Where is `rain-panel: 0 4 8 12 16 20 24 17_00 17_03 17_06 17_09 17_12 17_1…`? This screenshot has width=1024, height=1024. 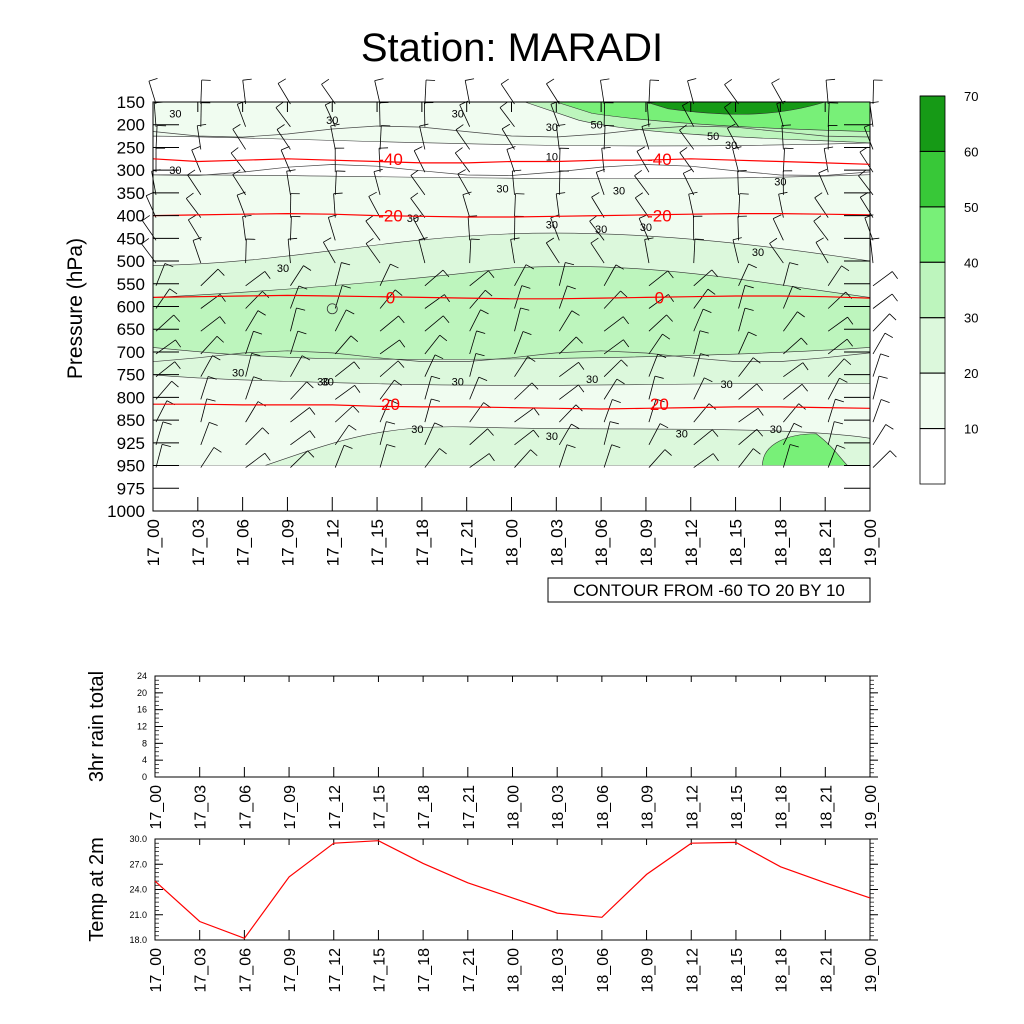 rain-panel: 0 4 8 12 16 20 24 17_00 17_03 17_06 17_09 17_12 17_1… is located at coordinates (483, 750).